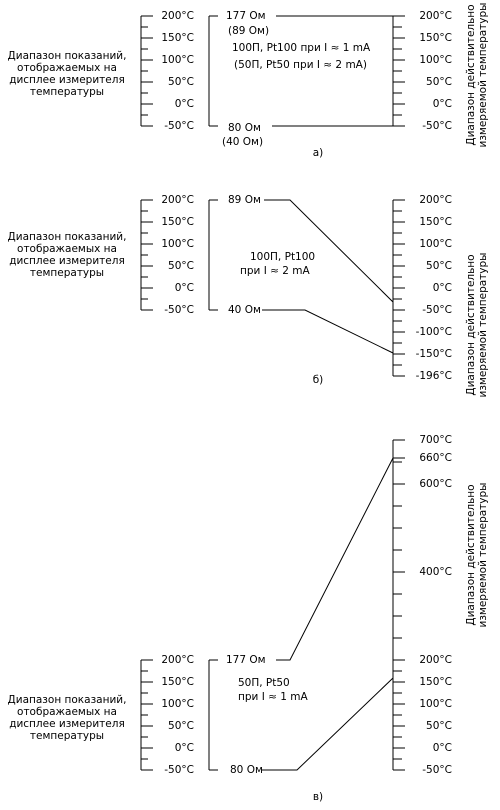 This screenshot has height=810, width=500. Describe the element at coordinates (318, 380) in the screenshot. I see `panel-label: б)` at that location.